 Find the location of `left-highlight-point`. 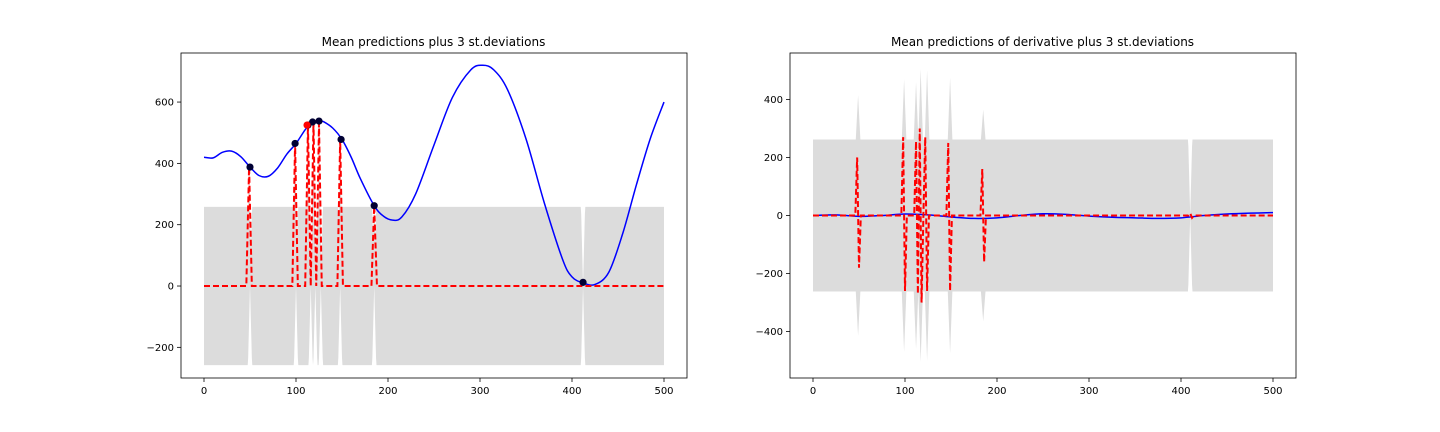

left-highlight-point is located at coordinates (307, 125).